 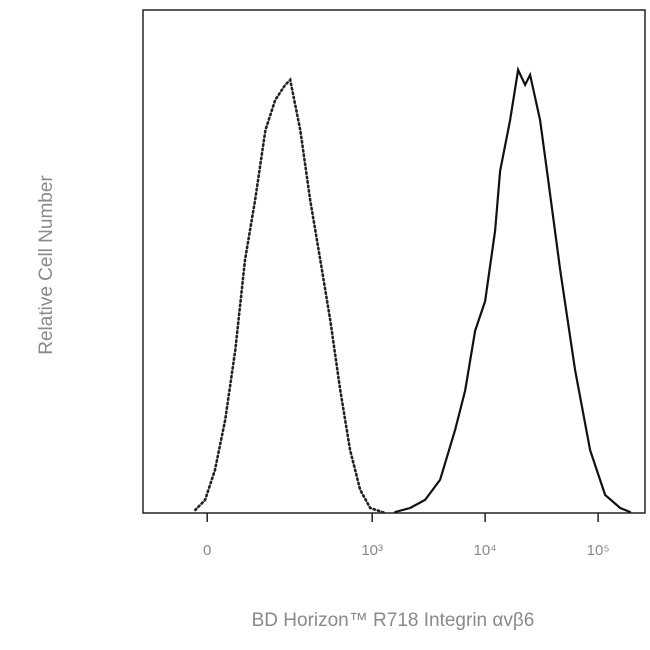 I want to click on x-tick-label: 0, so click(x=207, y=550).